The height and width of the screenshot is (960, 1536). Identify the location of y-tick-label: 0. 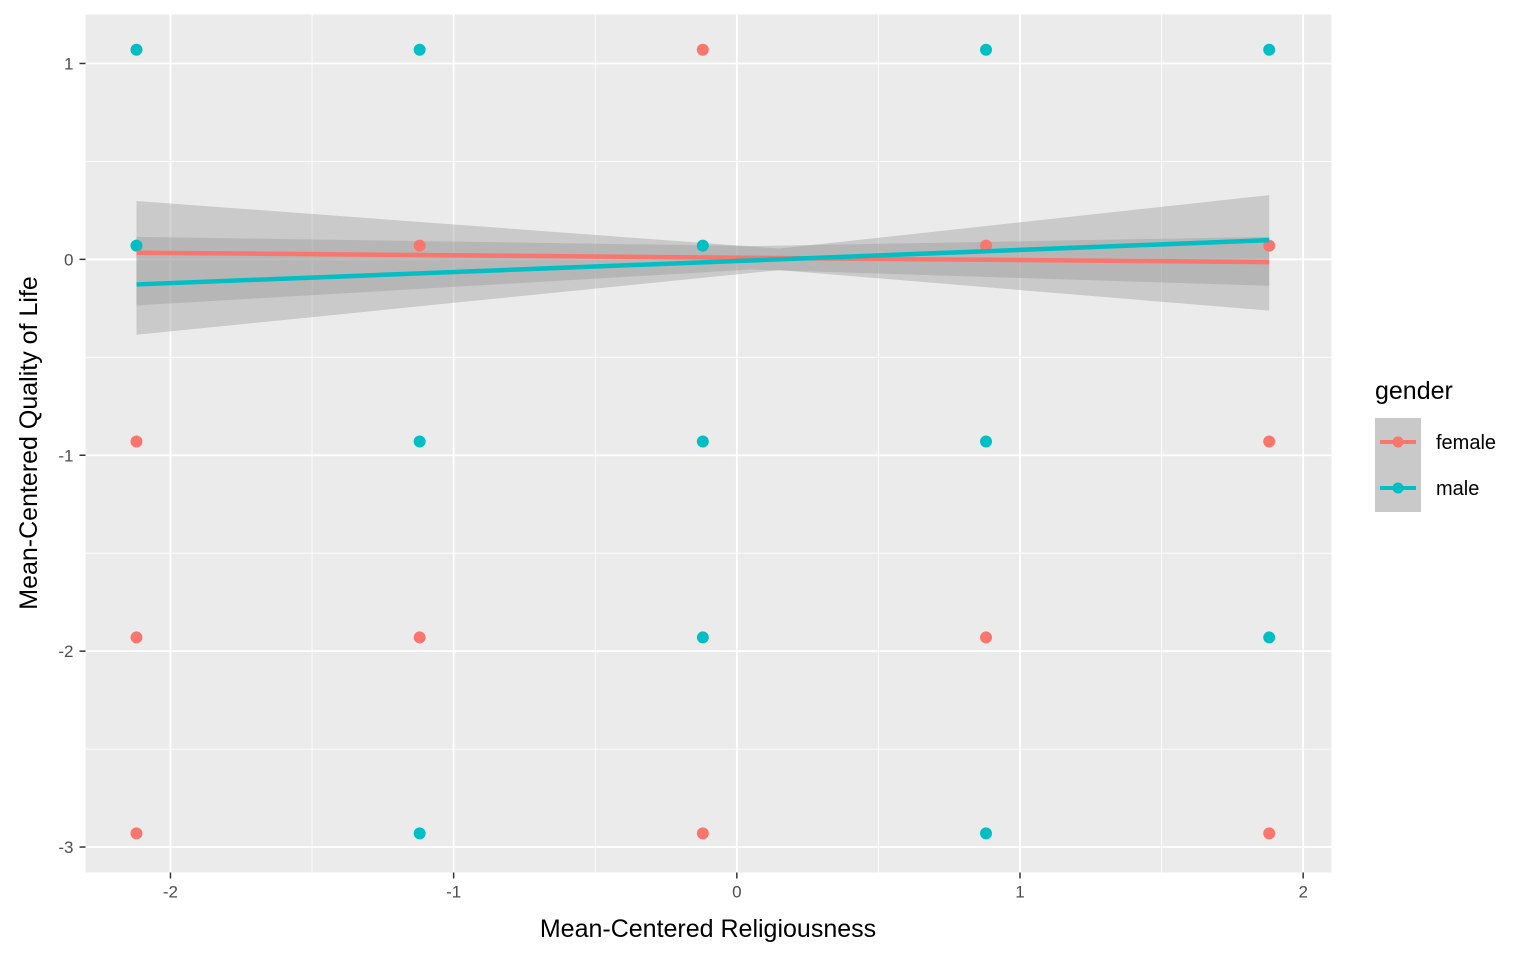
(68, 259).